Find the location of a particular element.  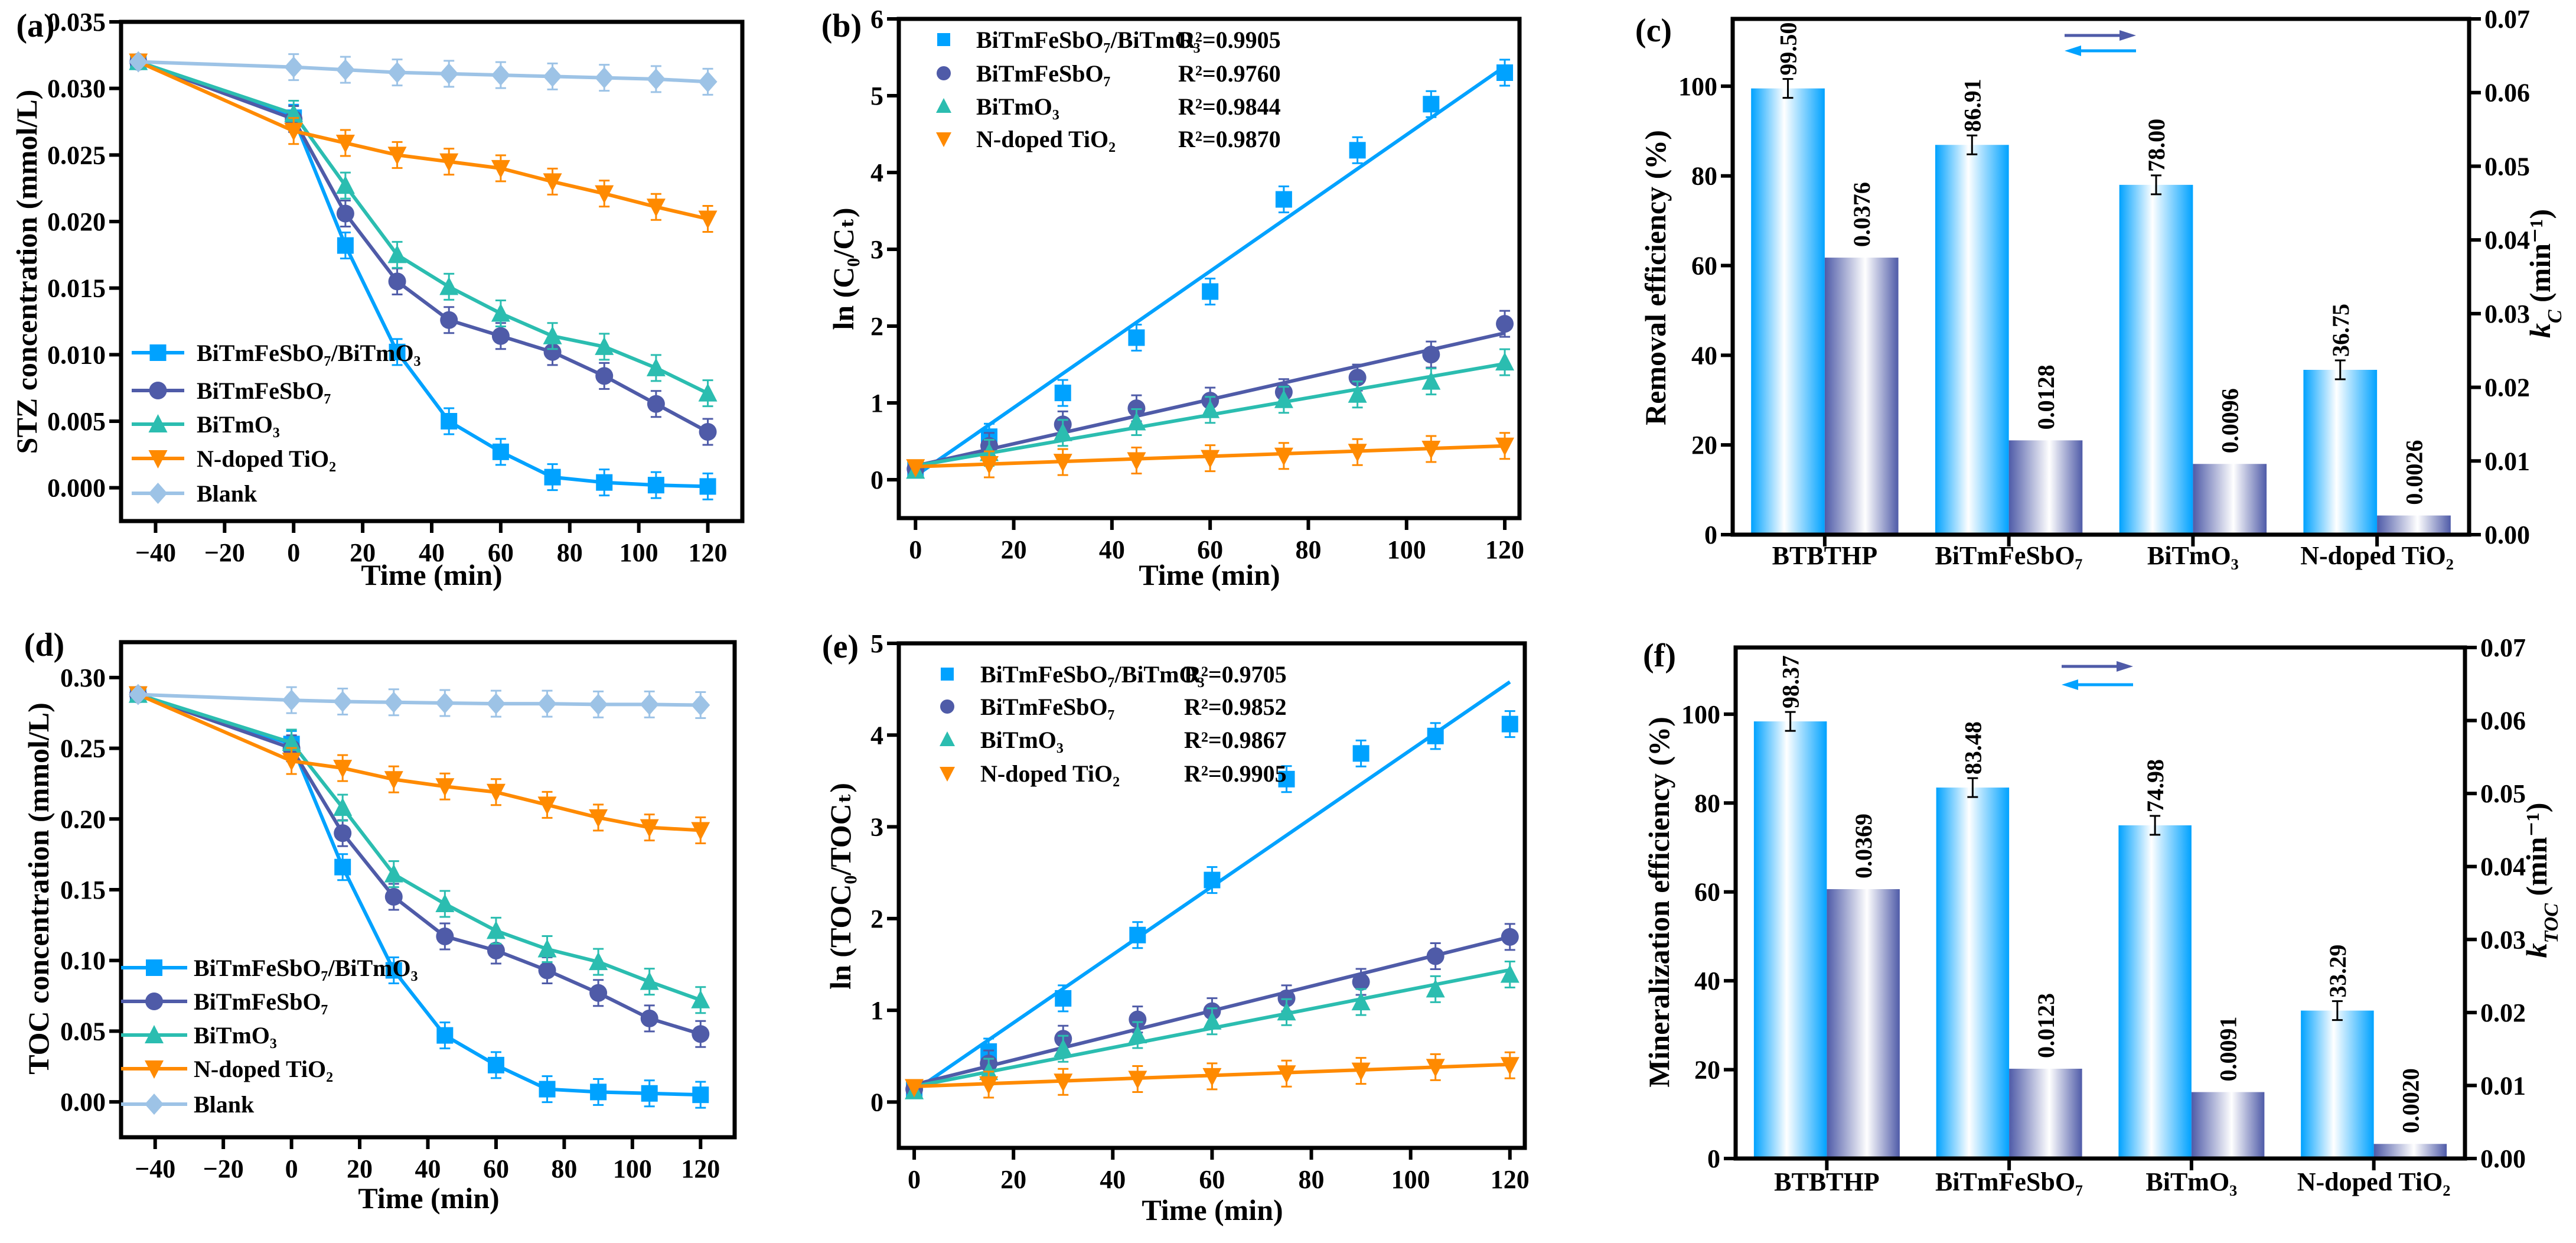

efficiency-value-label: 74.98 is located at coordinates (2155, 786).